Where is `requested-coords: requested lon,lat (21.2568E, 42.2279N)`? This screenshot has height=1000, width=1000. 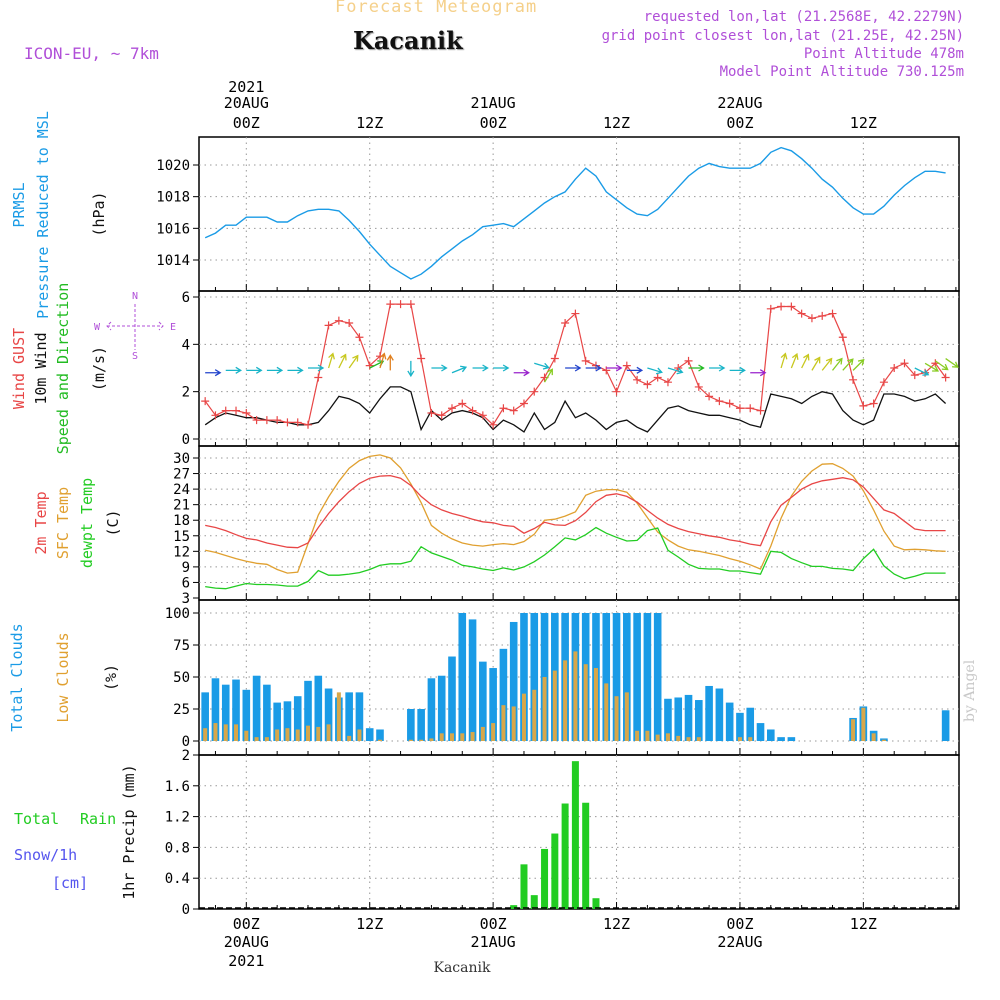
requested-coords: requested lon,lat (21.2568E, 42.2279N) is located at coordinates (803, 17).